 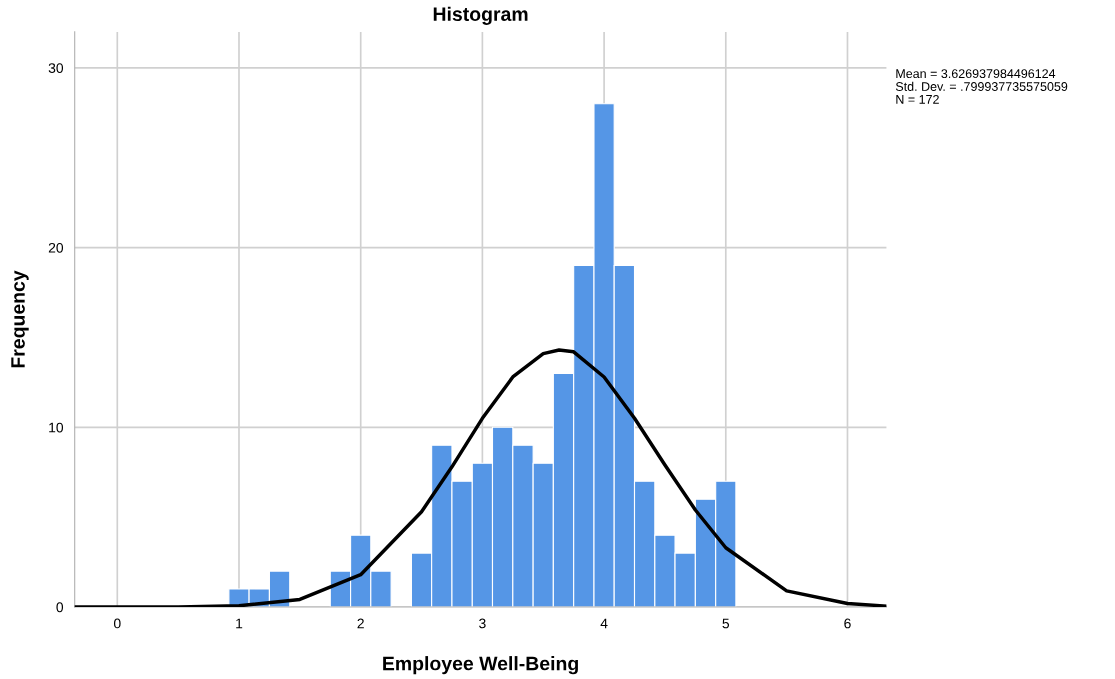 What do you see at coordinates (482, 623) in the screenshot?
I see `x-tick-label: 3` at bounding box center [482, 623].